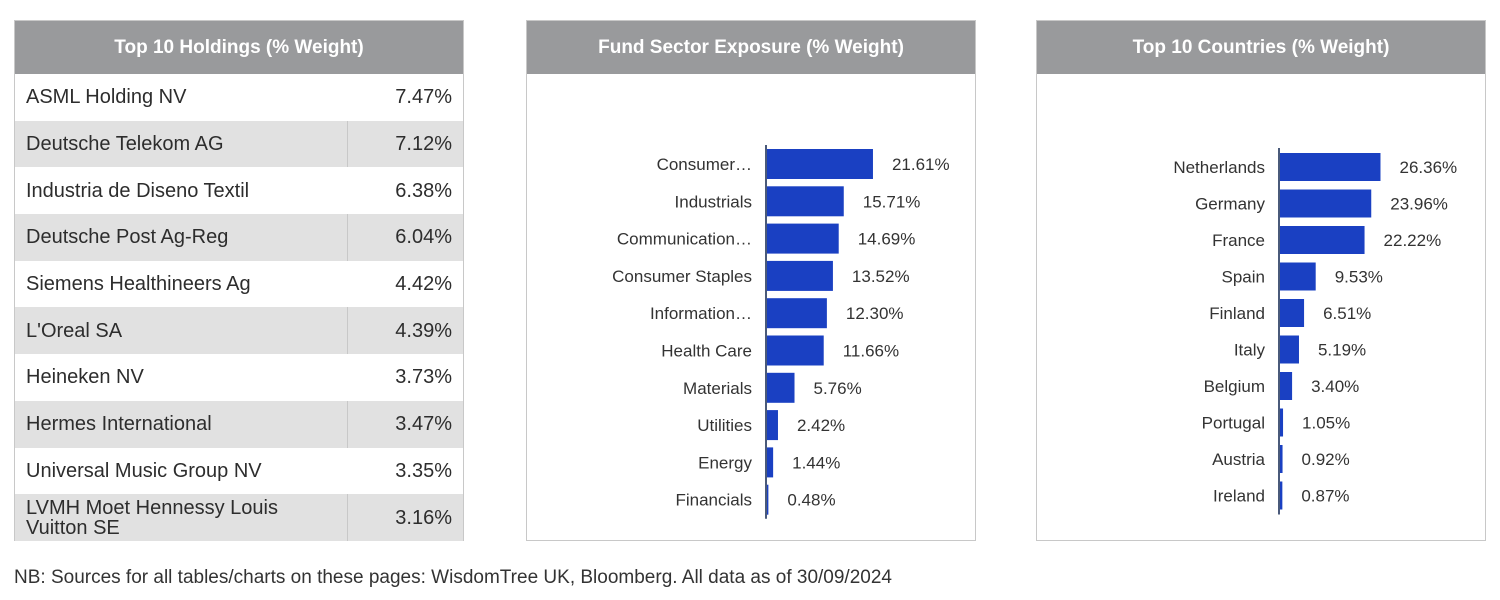 The image size is (1500, 600). Describe the element at coordinates (404, 424) in the screenshot. I see `holding-weight: 3.47%` at that location.